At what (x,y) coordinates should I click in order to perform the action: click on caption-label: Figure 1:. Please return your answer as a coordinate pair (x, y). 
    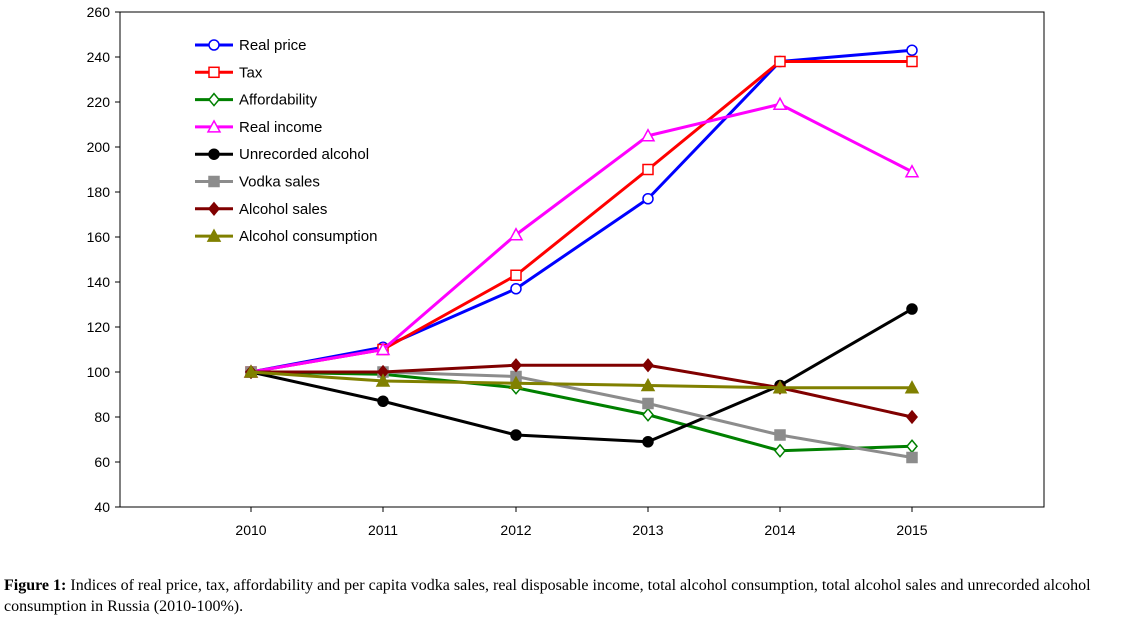
    Looking at the image, I should click on (35, 585).